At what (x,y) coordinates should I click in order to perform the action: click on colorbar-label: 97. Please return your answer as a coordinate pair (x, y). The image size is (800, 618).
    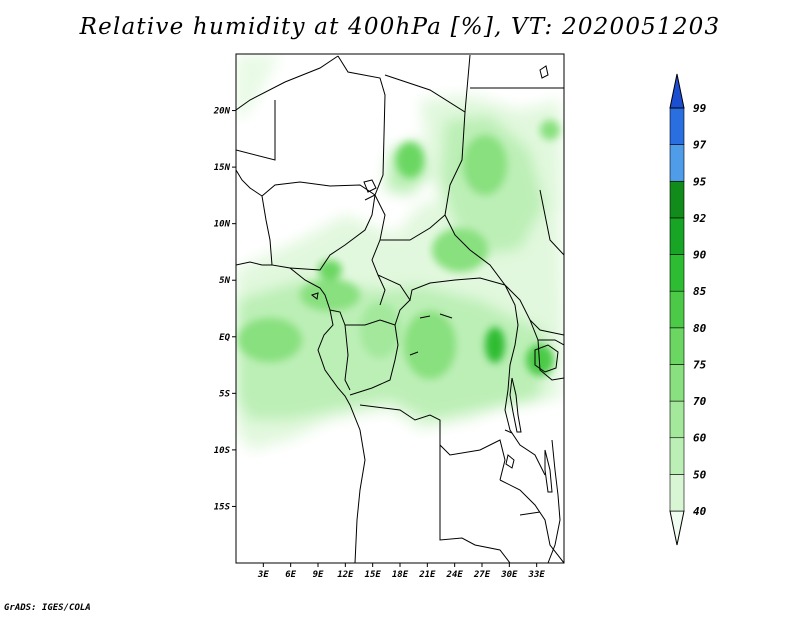
    Looking at the image, I should click on (700, 145).